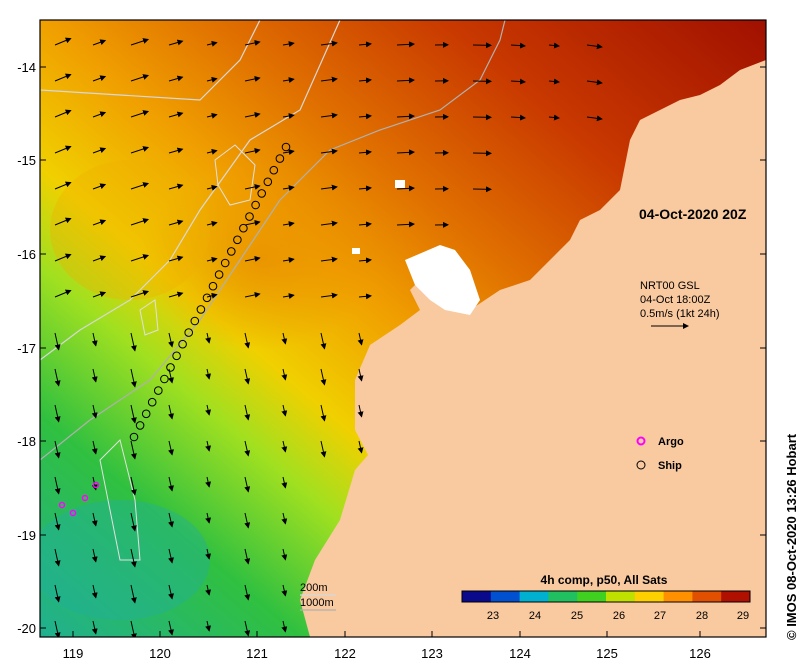 The width and height of the screenshot is (809, 672). Describe the element at coordinates (160, 653) in the screenshot. I see `lon-tick-label: 120` at that location.